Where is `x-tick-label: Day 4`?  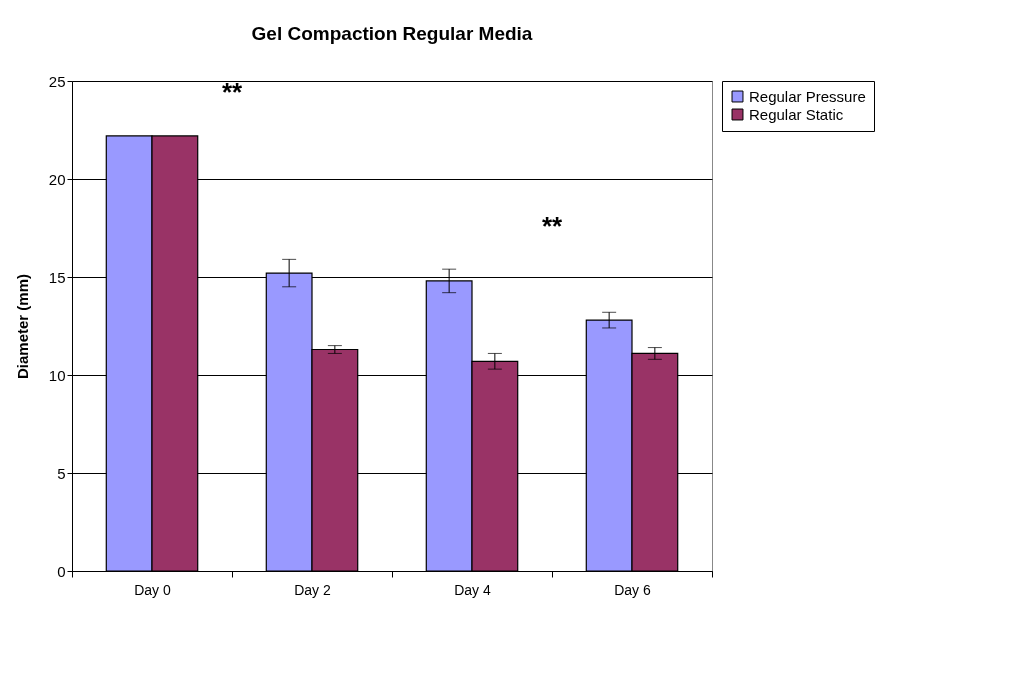 x-tick-label: Day 4 is located at coordinates (472, 589).